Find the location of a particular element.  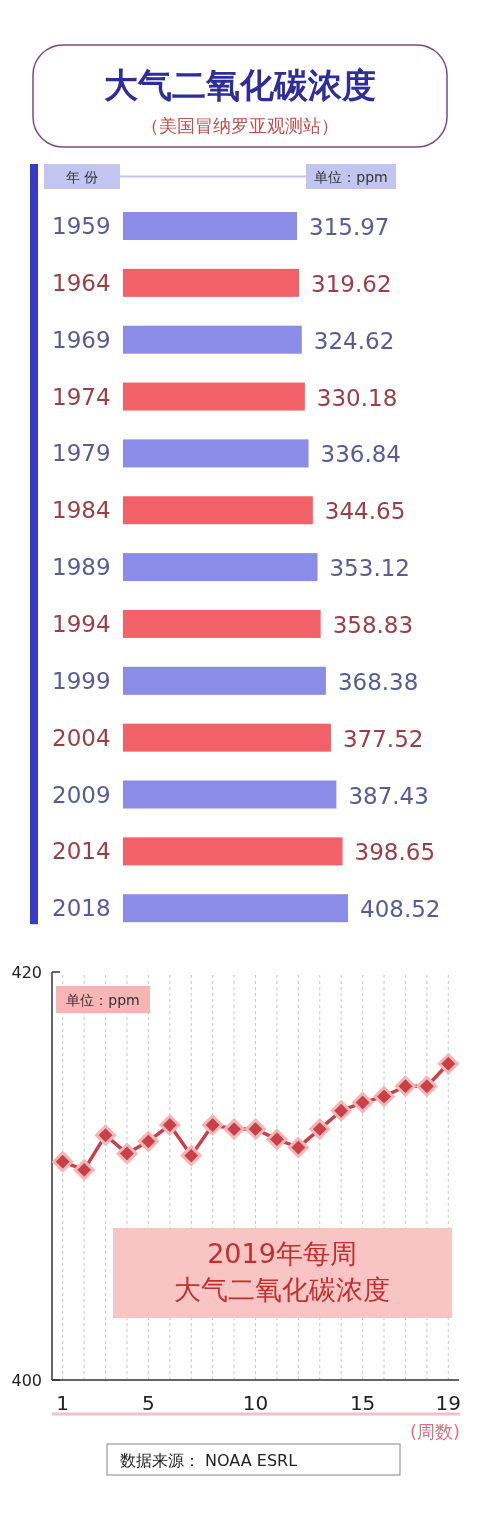

chart-title: 大气二氧化碳浓度 is located at coordinates (240, 85).